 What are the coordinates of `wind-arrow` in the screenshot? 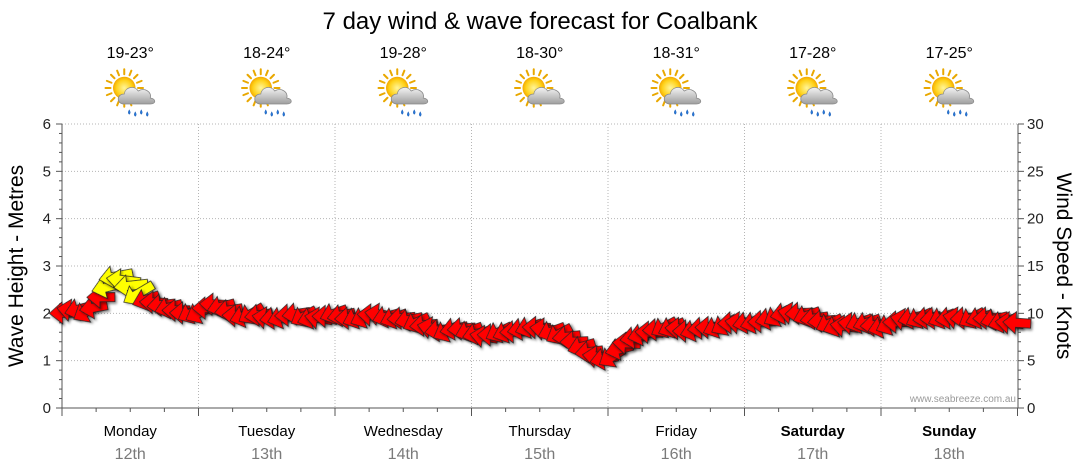 It's located at (1017, 322).